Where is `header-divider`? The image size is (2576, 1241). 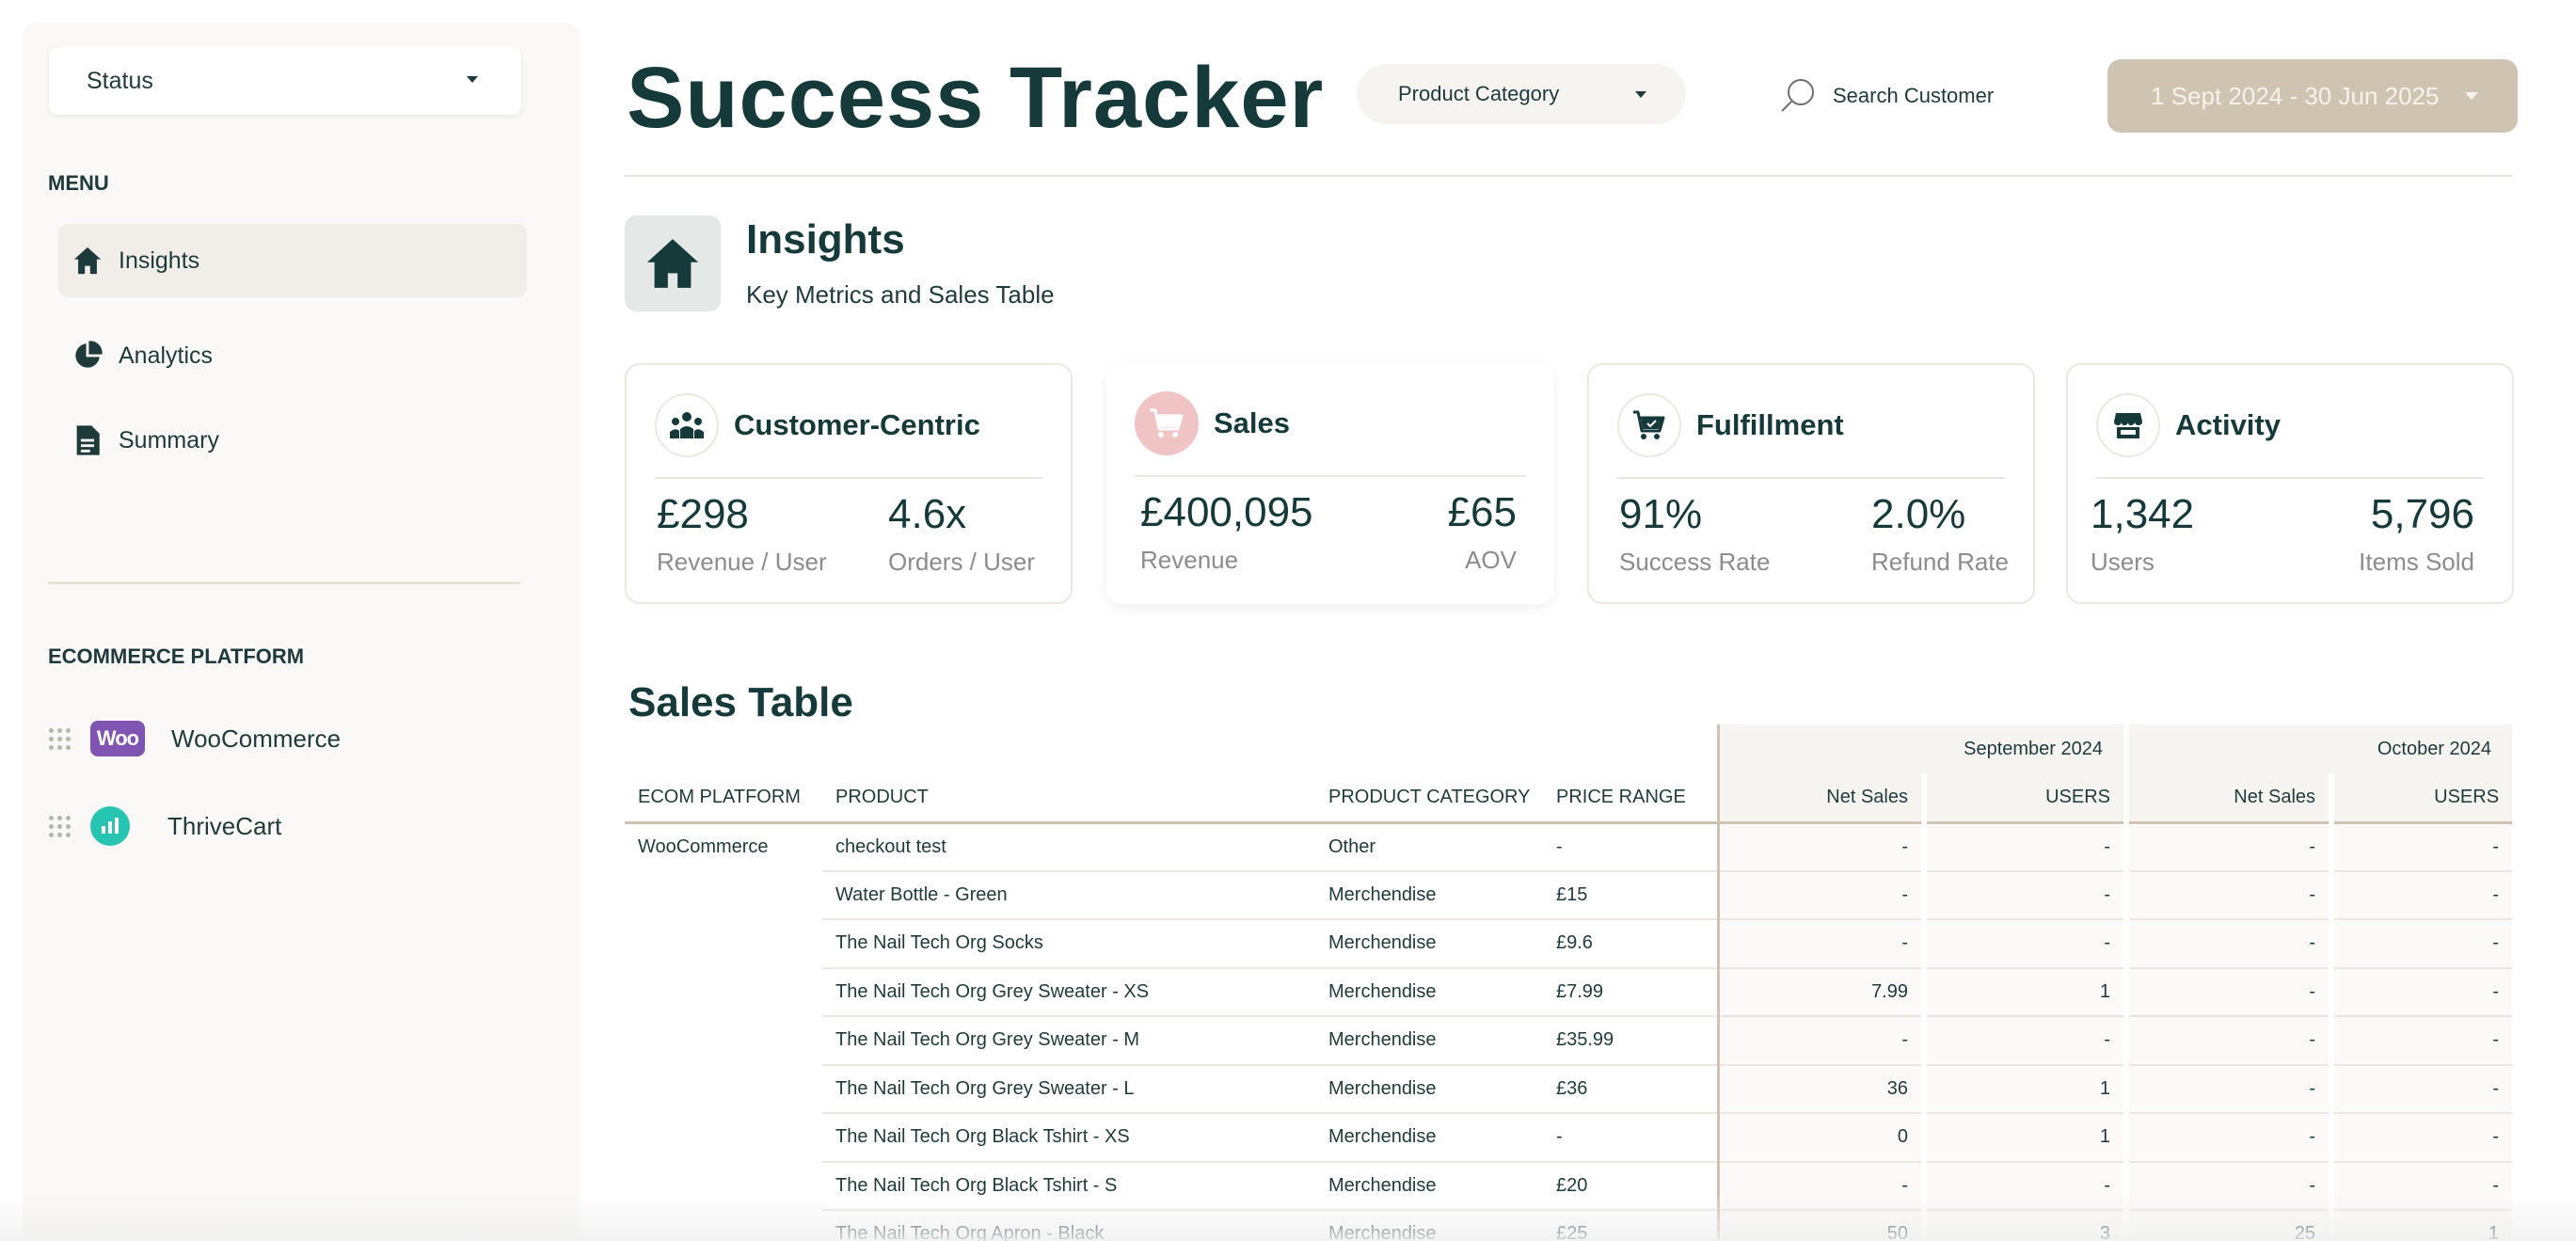
header-divider is located at coordinates (1568, 176).